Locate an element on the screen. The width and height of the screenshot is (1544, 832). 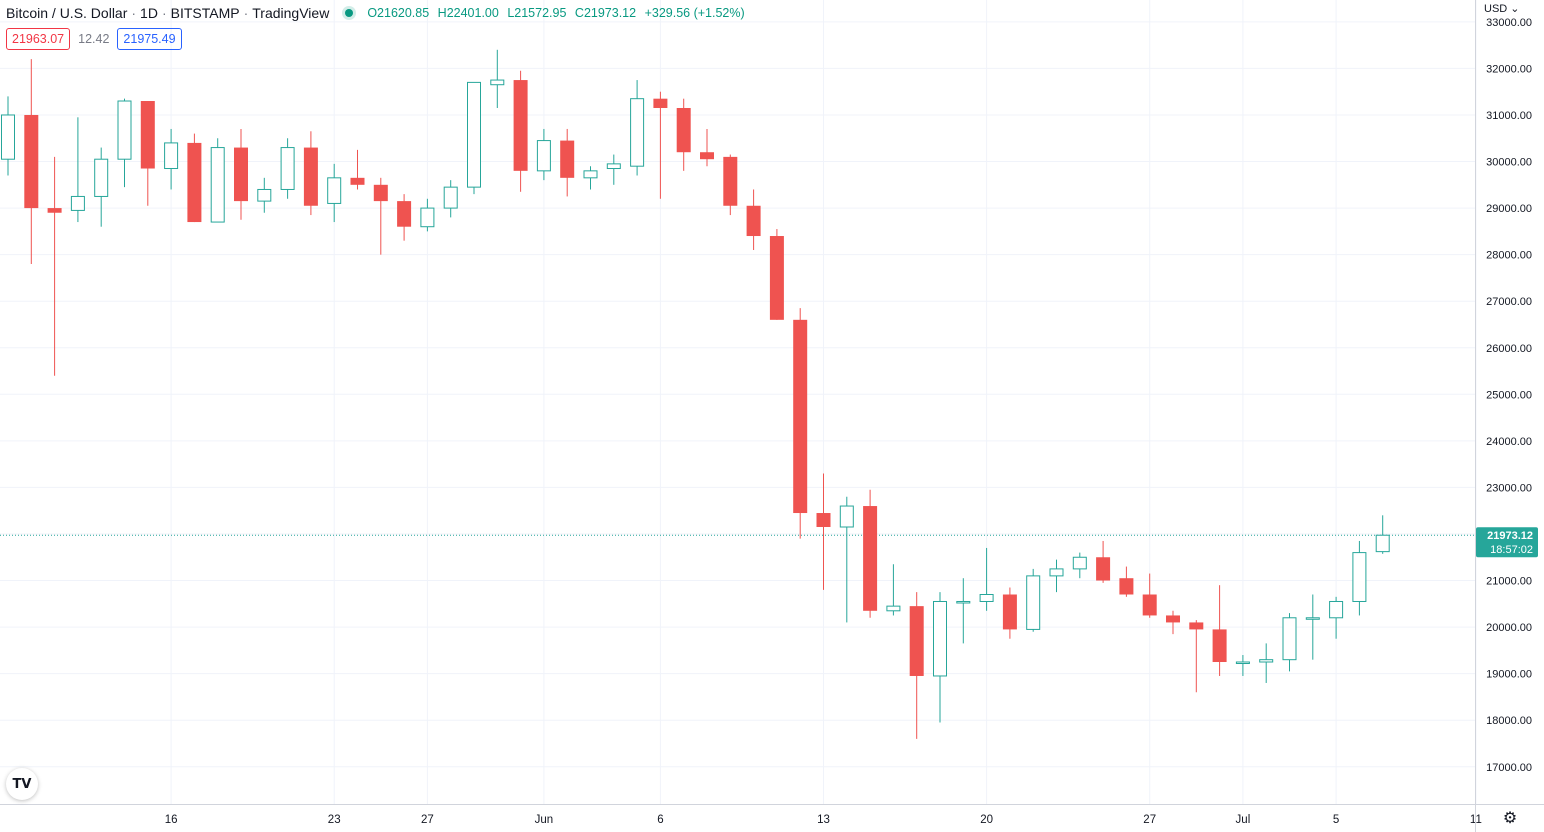
y-tick-label: 32000.00 is located at coordinates (1509, 69).